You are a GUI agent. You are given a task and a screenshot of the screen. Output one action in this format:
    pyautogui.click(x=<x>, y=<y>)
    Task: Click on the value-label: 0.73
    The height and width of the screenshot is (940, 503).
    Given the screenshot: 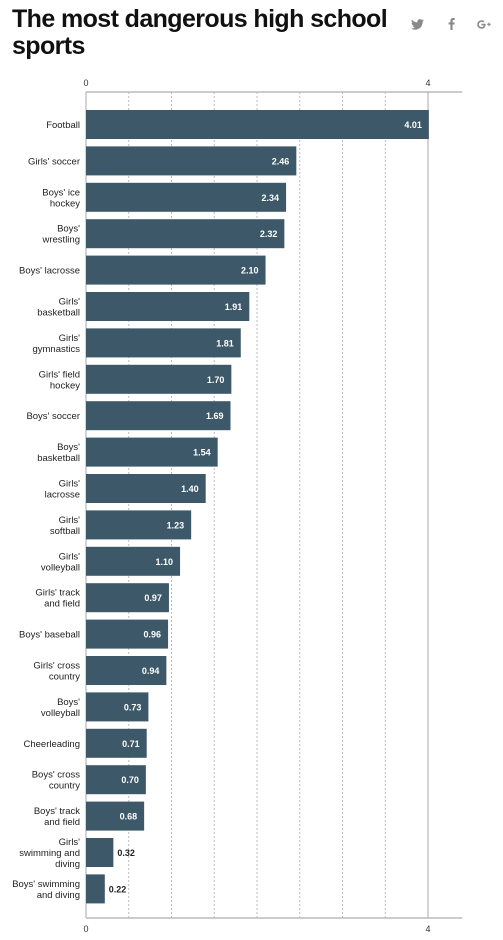 What is the action you would take?
    pyautogui.click(x=133, y=707)
    